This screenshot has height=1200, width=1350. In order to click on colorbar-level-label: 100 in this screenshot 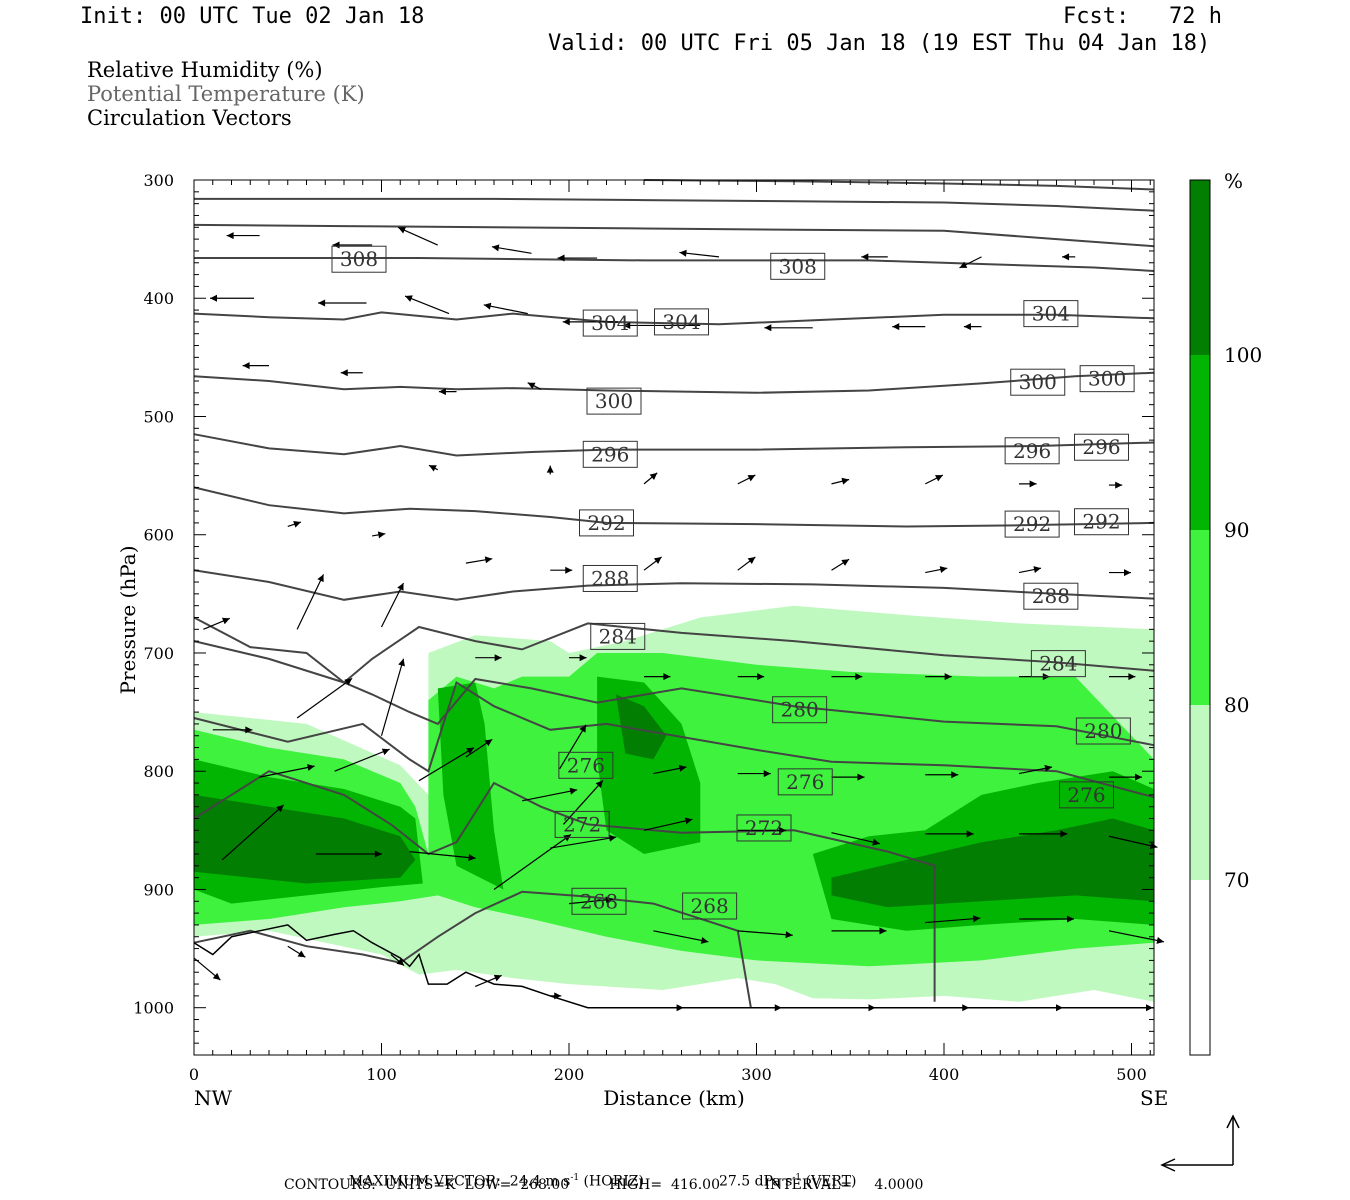, I will do `click(1243, 355)`.